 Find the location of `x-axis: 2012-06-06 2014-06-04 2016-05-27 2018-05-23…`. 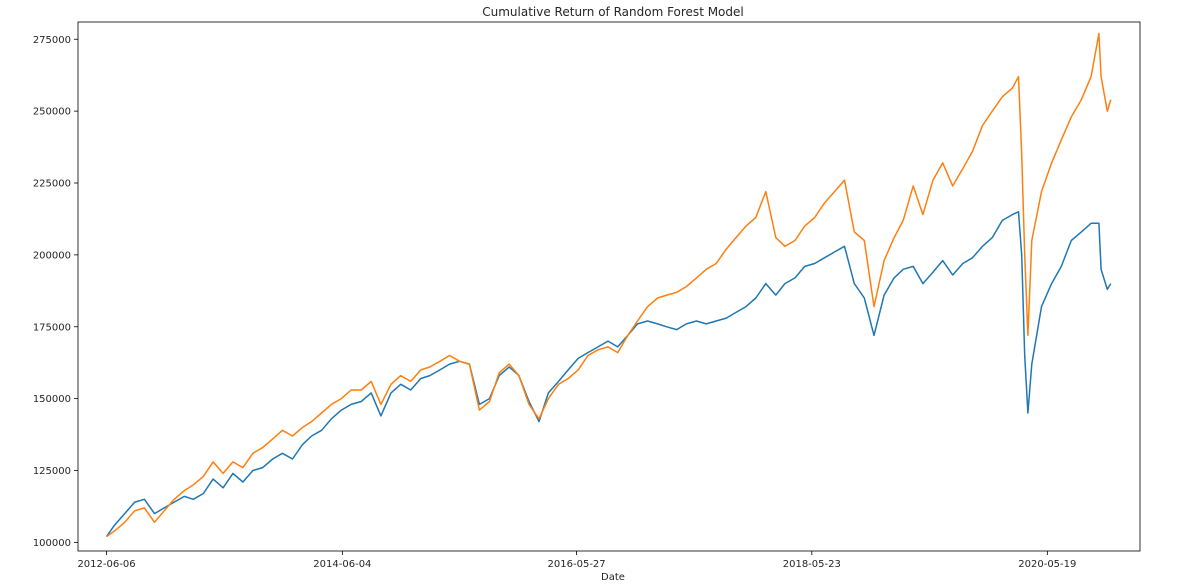

x-axis: 2012-06-06 2014-06-04 2016-05-27 2018-05-23… is located at coordinates (576, 560).